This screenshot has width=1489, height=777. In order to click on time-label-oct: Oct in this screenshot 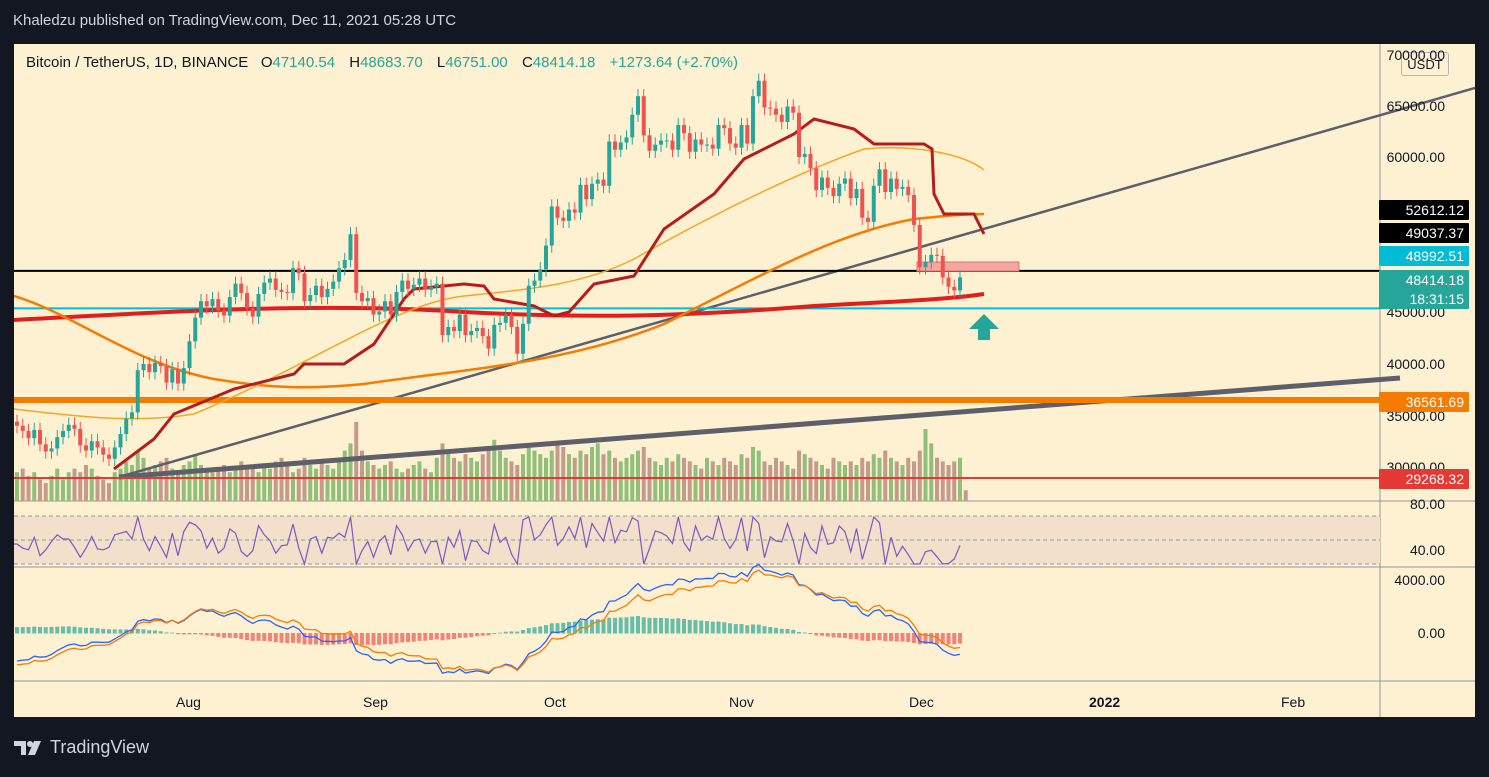, I will do `click(555, 702)`.